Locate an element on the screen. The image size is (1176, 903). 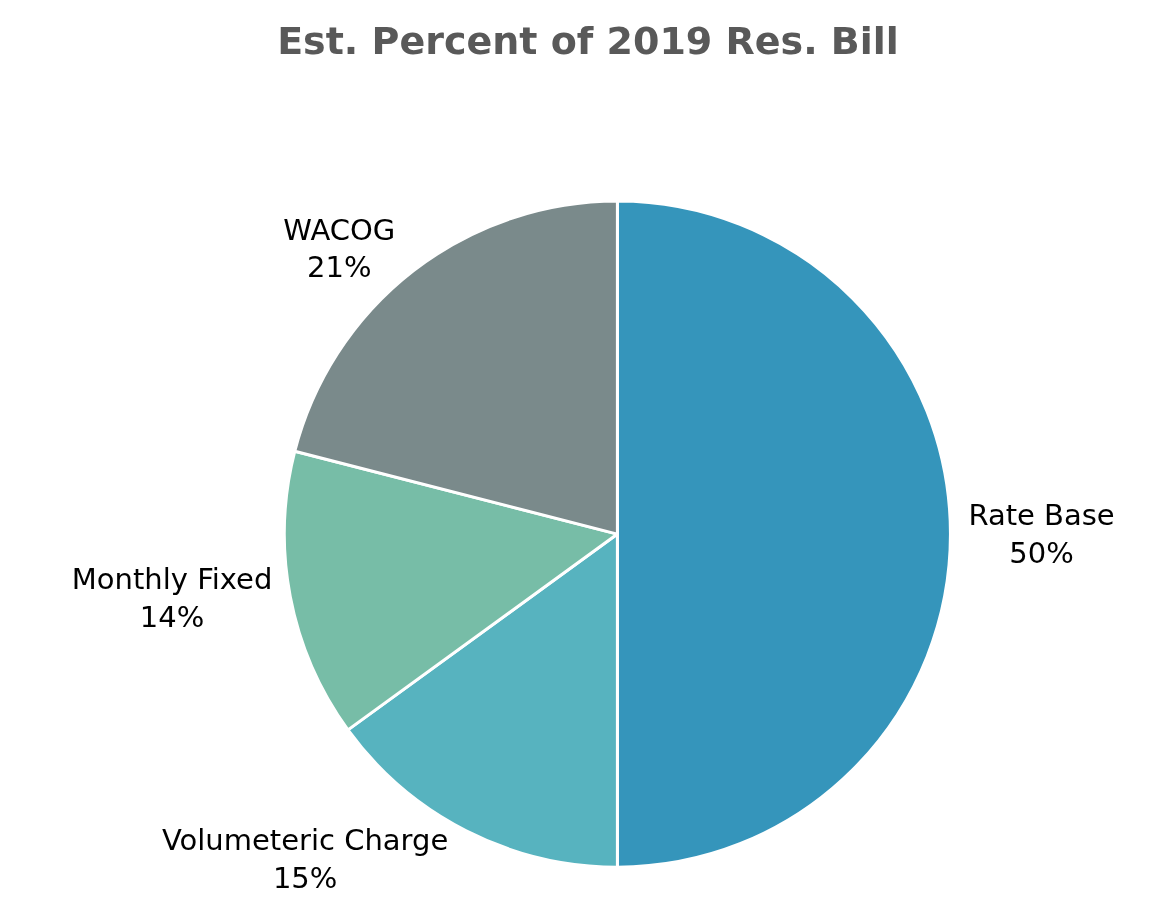
slice-label: Rate Base is located at coordinates (1041, 515).